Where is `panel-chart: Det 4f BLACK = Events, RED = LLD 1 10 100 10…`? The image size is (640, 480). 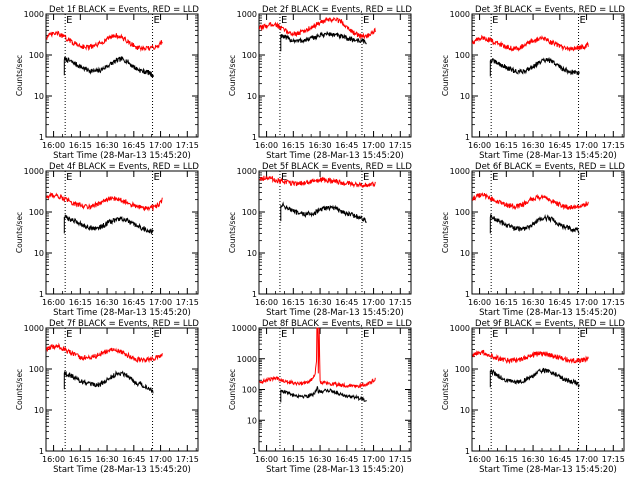 panel-chart: Det 4f BLACK = Events, RED = LLD 1 10 100 10… is located at coordinates (107, 240).